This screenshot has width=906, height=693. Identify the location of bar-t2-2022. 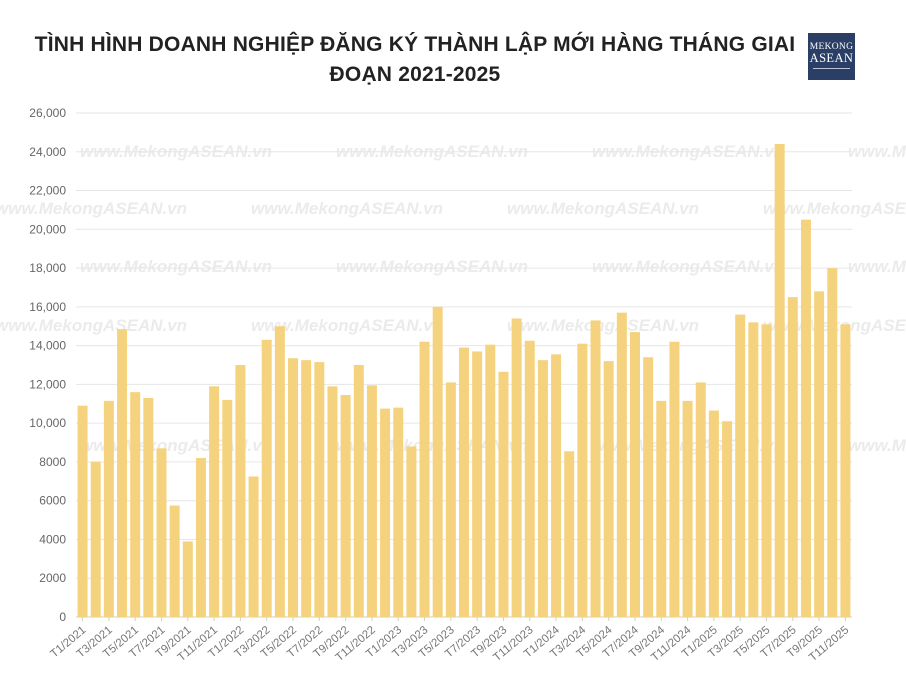
(253, 546).